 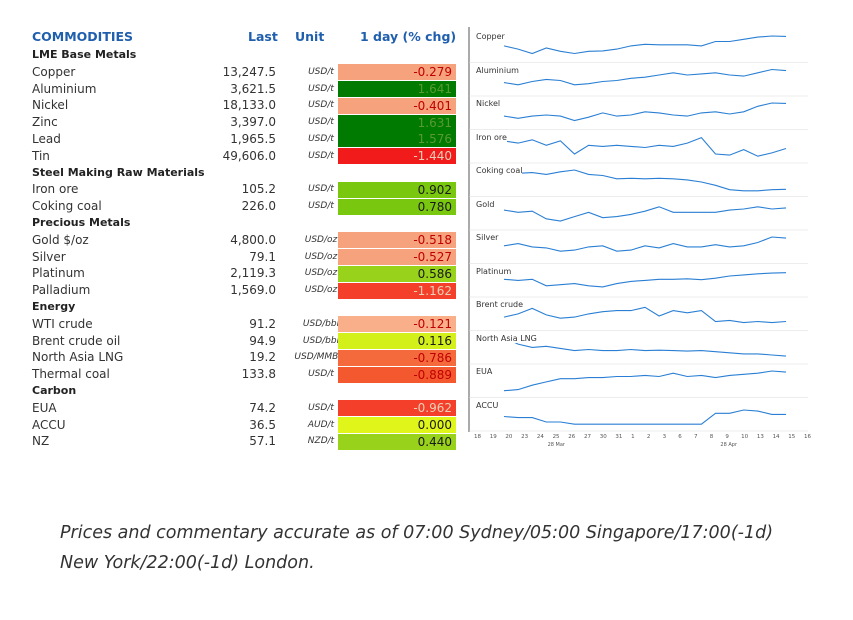 What do you see at coordinates (76, 340) in the screenshot?
I see `commodity-name: Brent crude oil` at bounding box center [76, 340].